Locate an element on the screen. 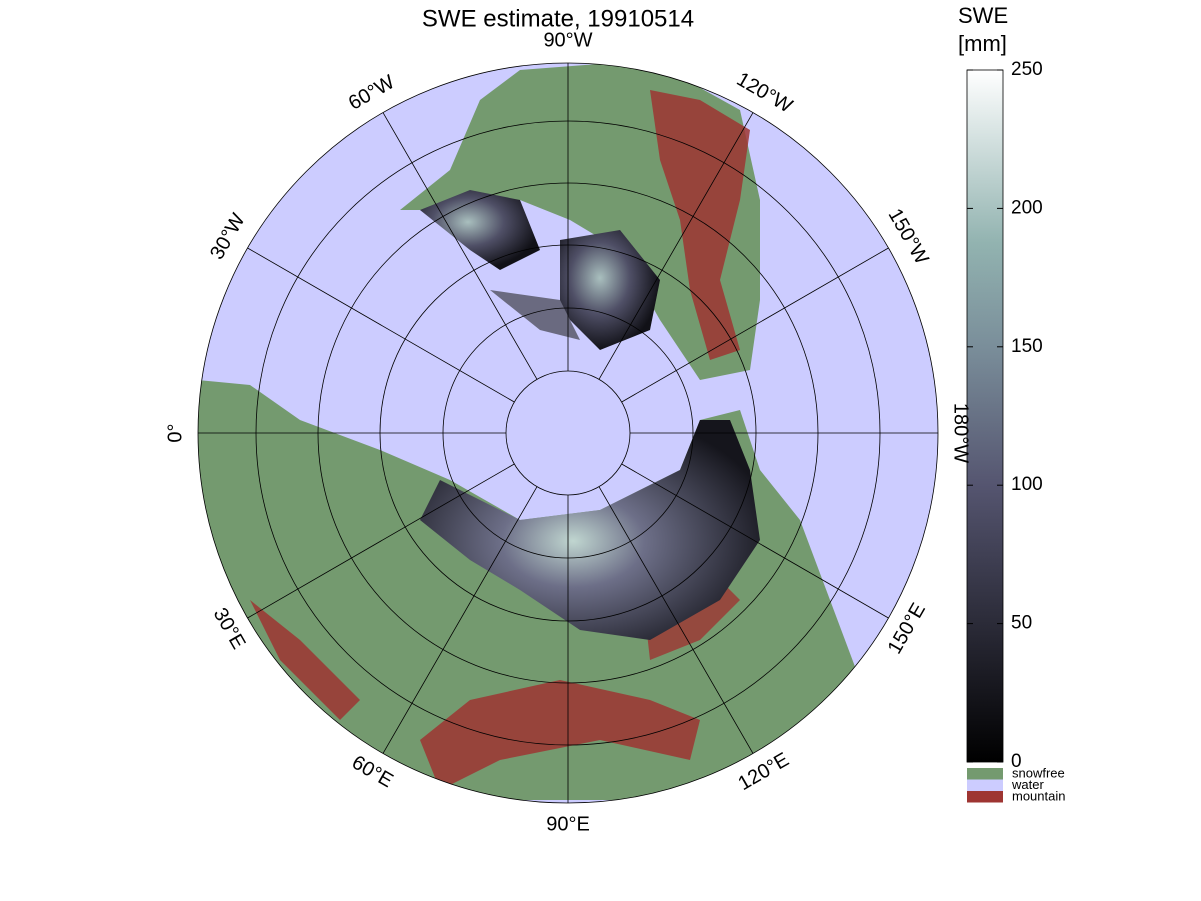  colorbar-tick-label: 200 is located at coordinates (1027, 207).